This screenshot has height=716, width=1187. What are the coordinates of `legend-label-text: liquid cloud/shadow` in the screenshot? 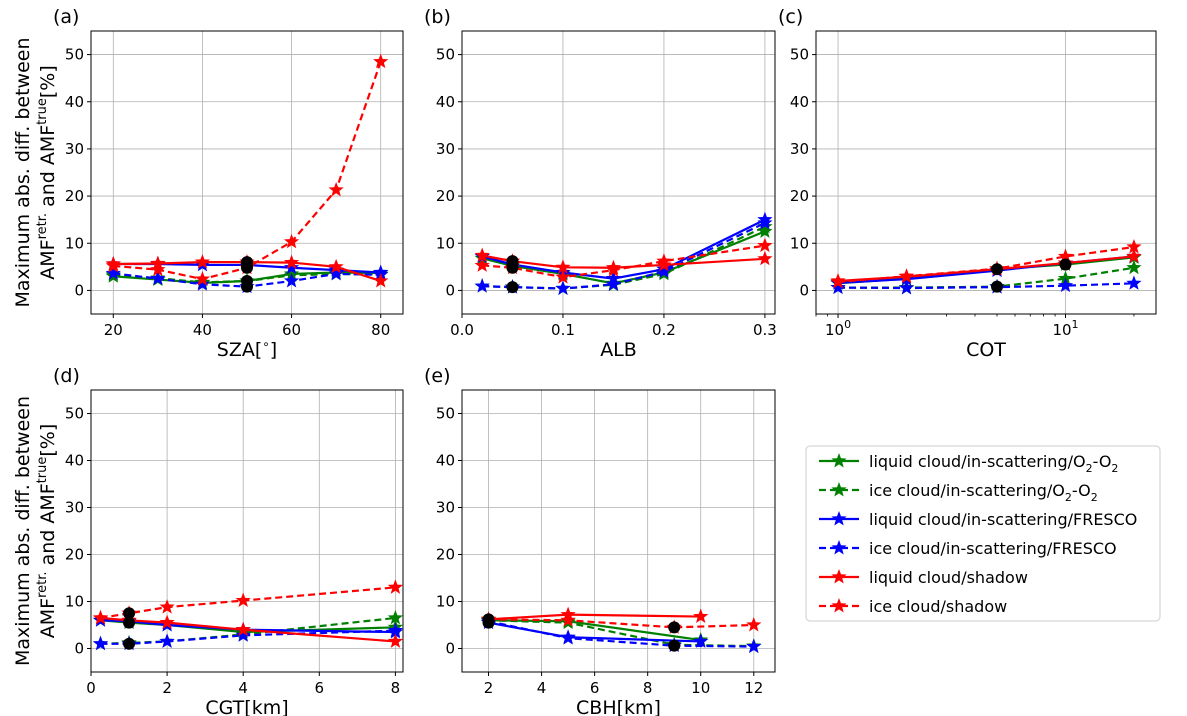 It's located at (948, 577).